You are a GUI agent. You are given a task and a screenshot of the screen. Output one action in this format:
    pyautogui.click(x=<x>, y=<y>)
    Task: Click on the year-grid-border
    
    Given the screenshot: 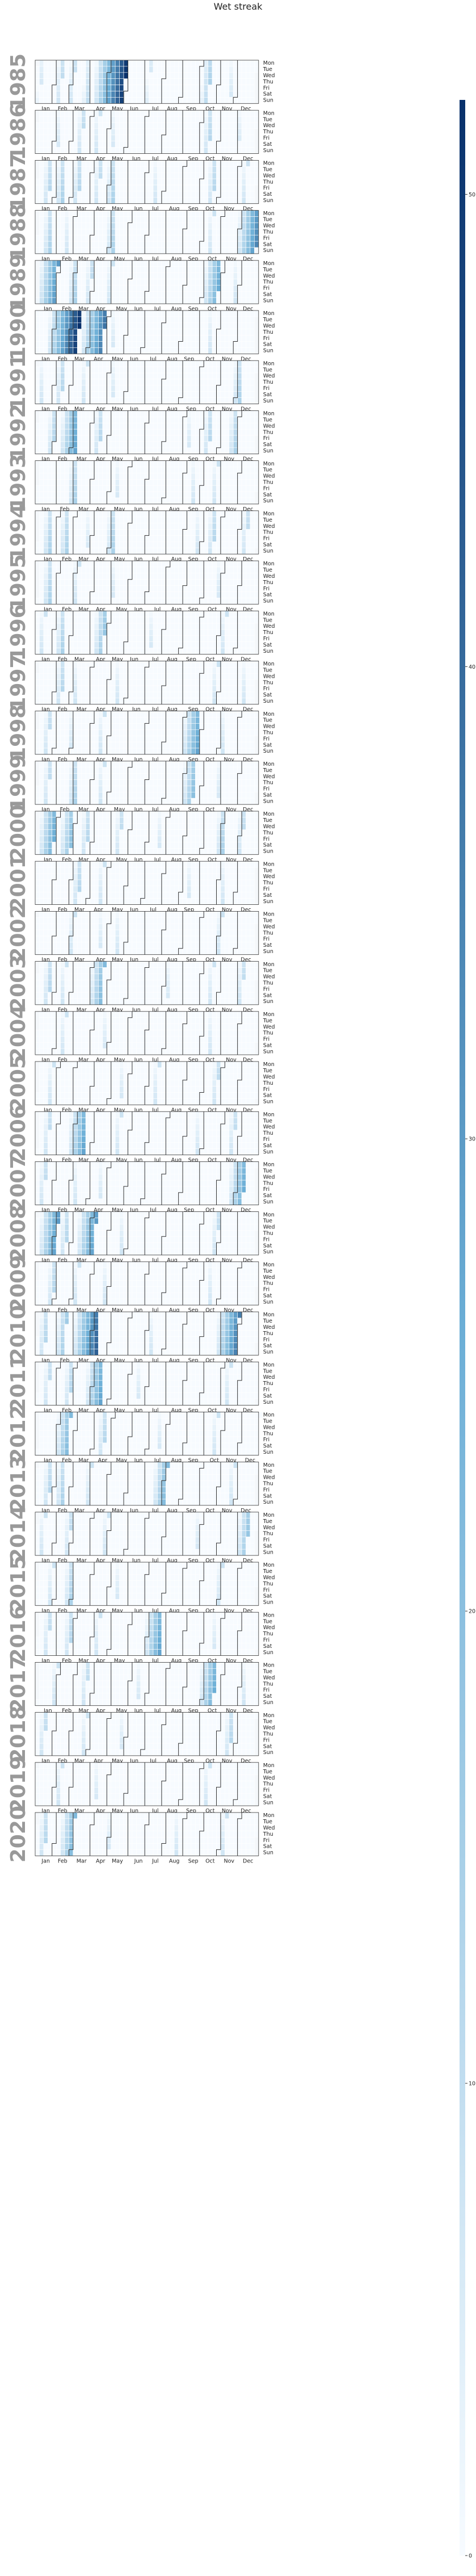 What is the action you would take?
    pyautogui.click(x=147, y=633)
    